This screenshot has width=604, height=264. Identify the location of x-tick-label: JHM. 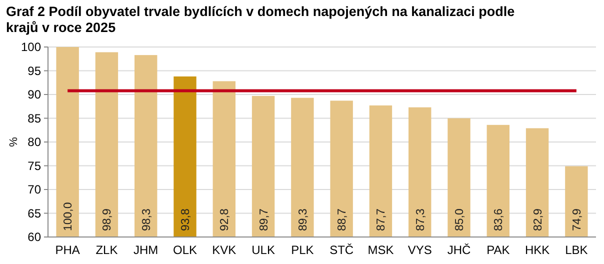
(146, 250).